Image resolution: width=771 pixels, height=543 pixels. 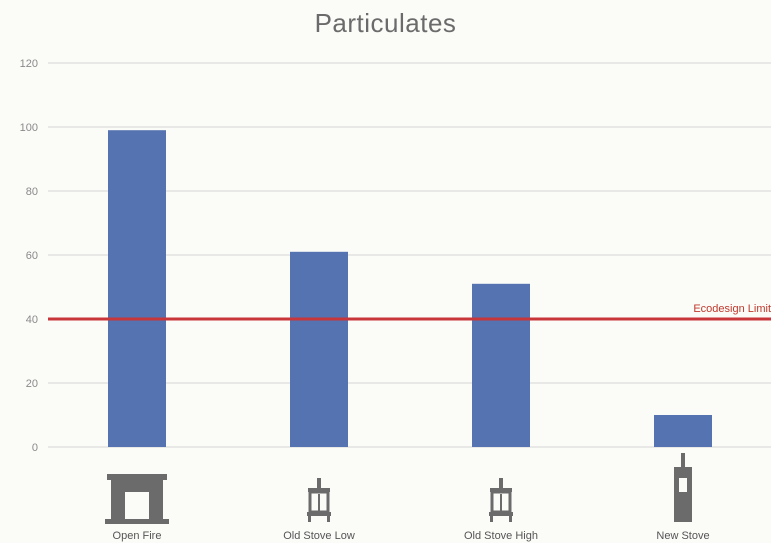 I want to click on bar-old-stove-low, so click(x=319, y=349).